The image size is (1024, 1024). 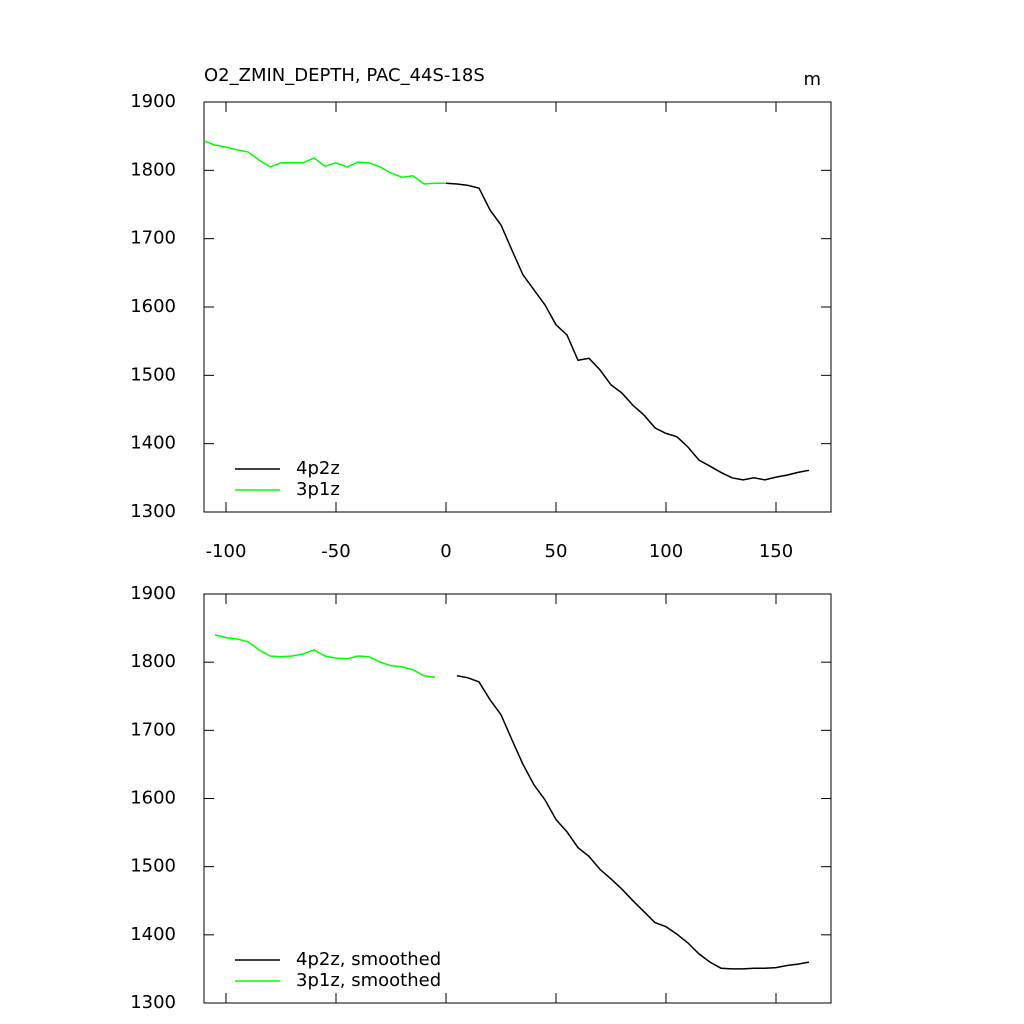 What do you see at coordinates (556, 551) in the screenshot?
I see `x-tick-label: 50` at bounding box center [556, 551].